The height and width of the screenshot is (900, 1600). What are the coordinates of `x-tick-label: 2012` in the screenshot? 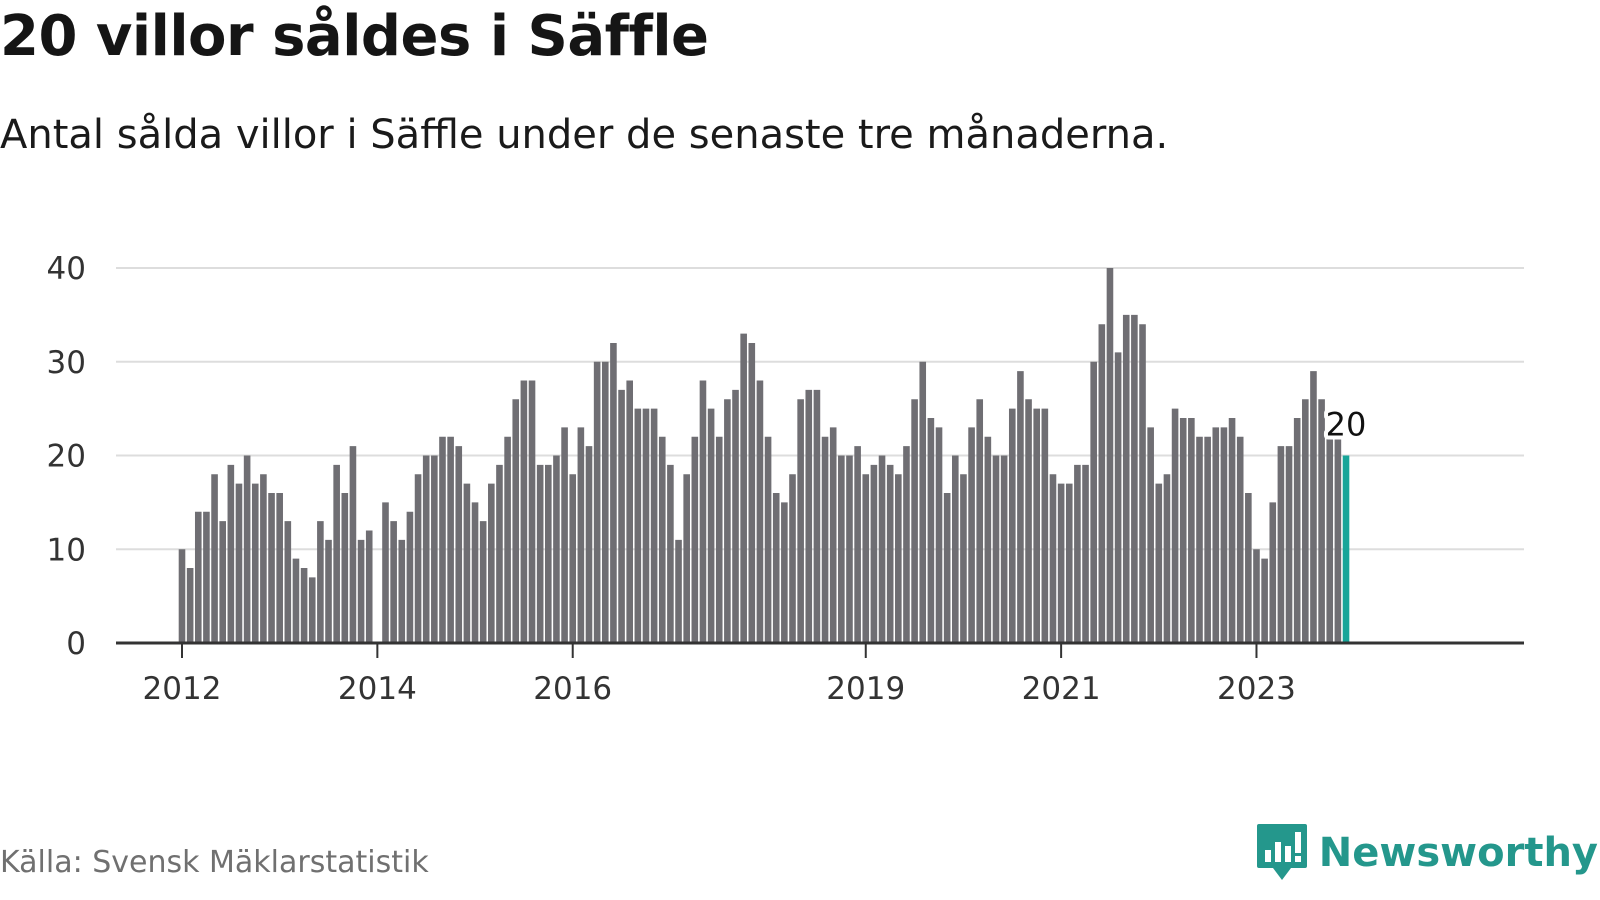 It's located at (182, 689).